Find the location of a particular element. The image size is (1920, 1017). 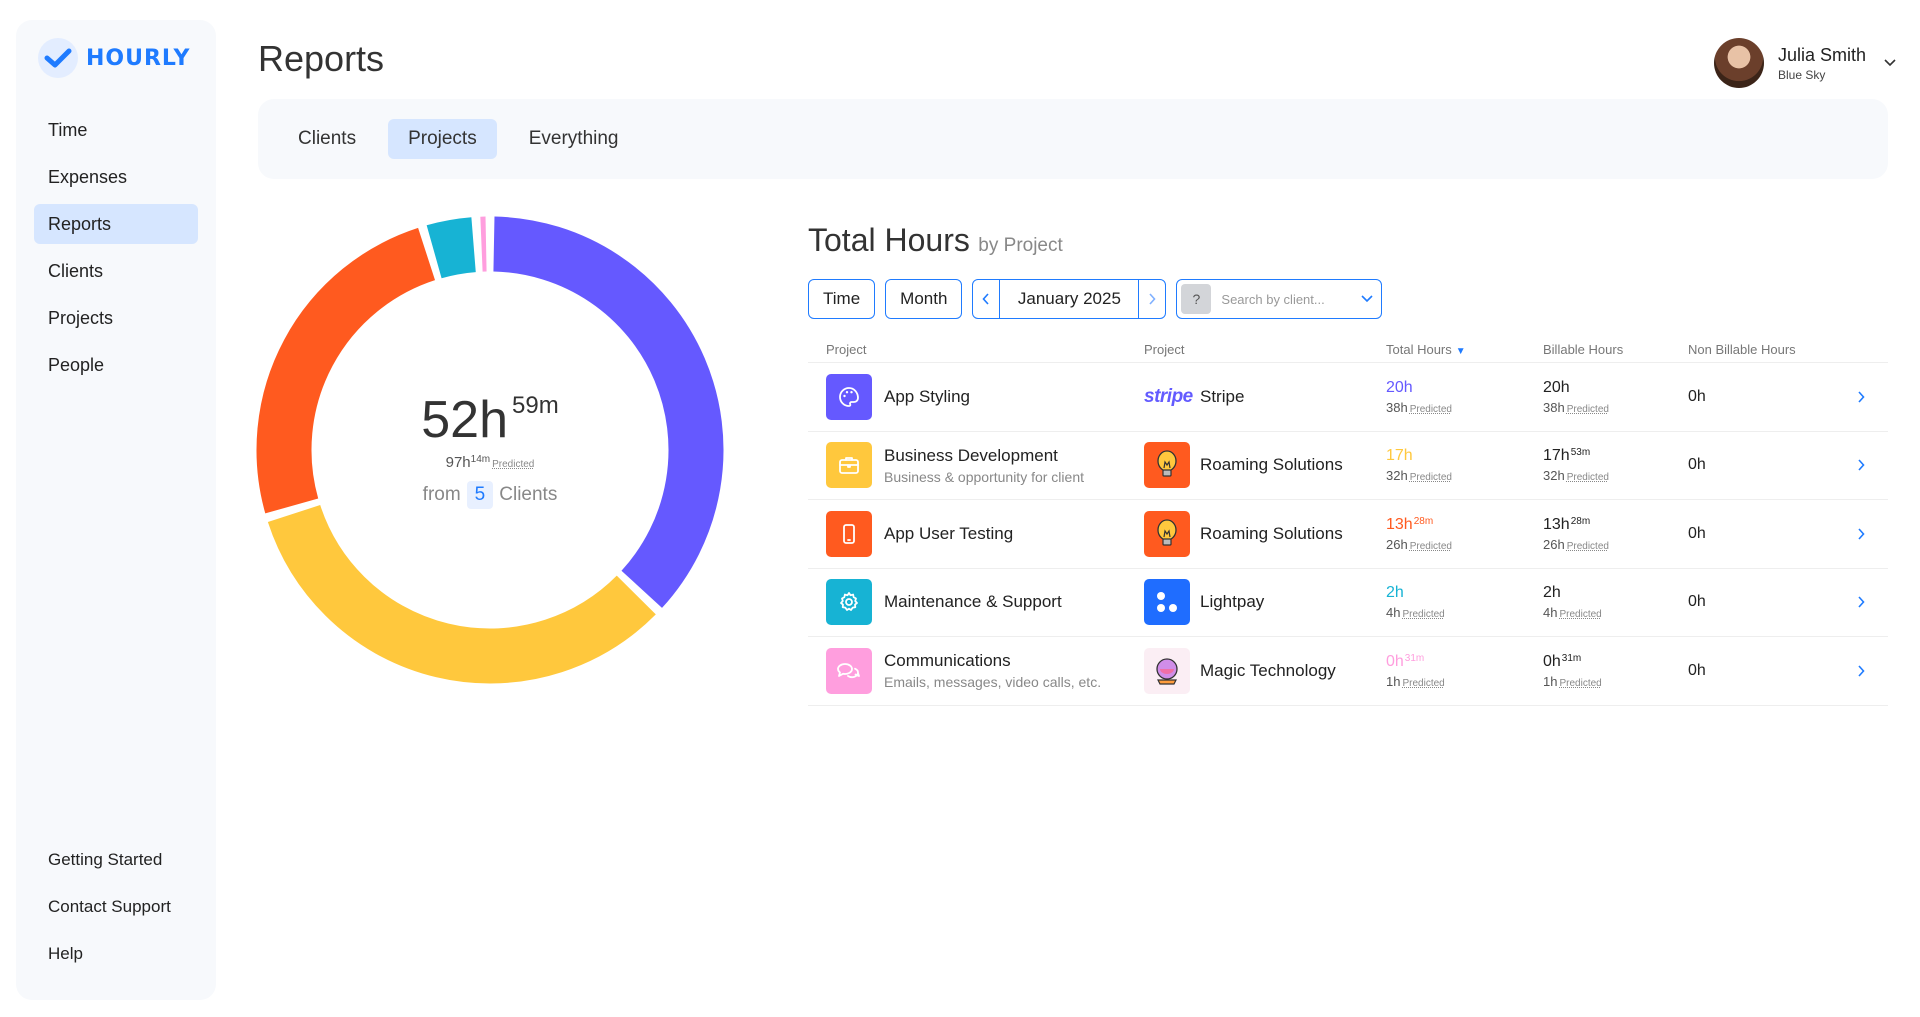

period-filter-button: Month is located at coordinates (924, 299).